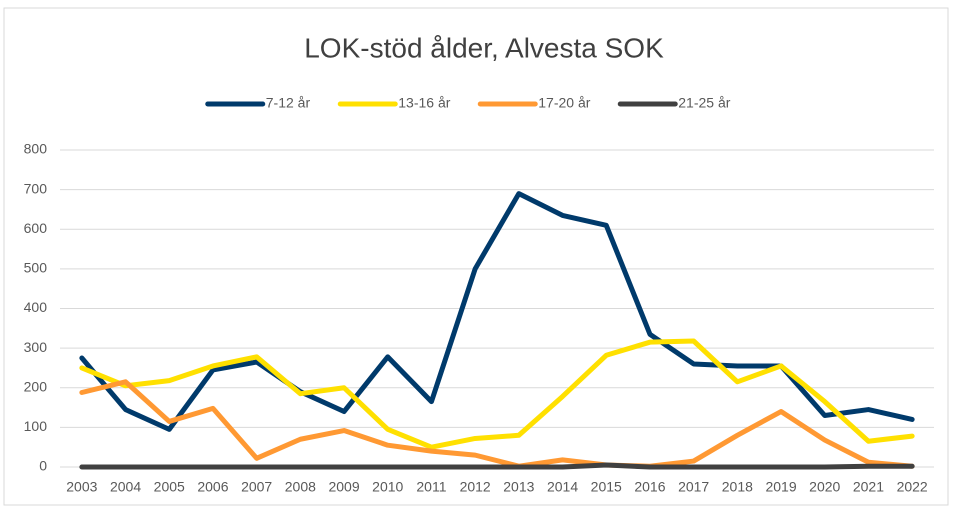 This screenshot has width=953, height=509. What do you see at coordinates (36, 228) in the screenshot?
I see `y-tick-label: 600` at bounding box center [36, 228].